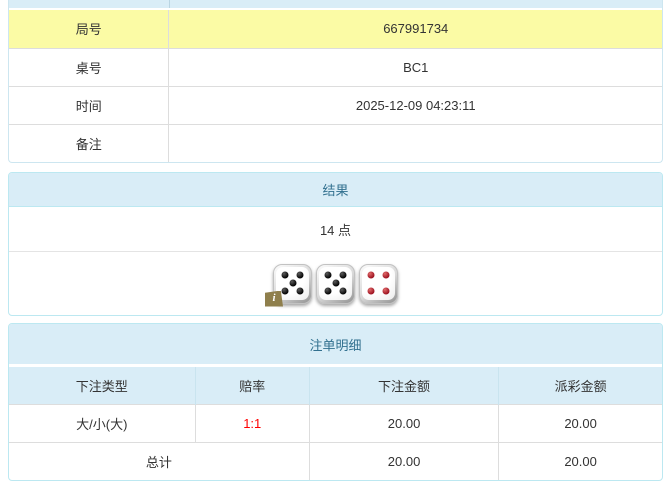 The height and width of the screenshot is (481, 670). What do you see at coordinates (89, 66) in the screenshot?
I see `table-number-label: 桌号` at bounding box center [89, 66].